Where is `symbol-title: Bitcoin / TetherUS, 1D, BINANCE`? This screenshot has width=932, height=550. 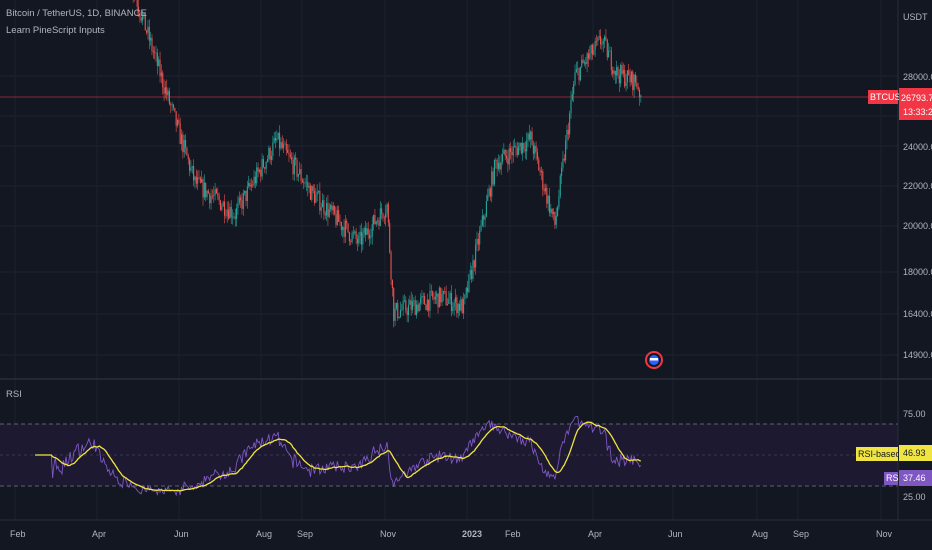
symbol-title: Bitcoin / TetherUS, 1D, BINANCE is located at coordinates (76, 13).